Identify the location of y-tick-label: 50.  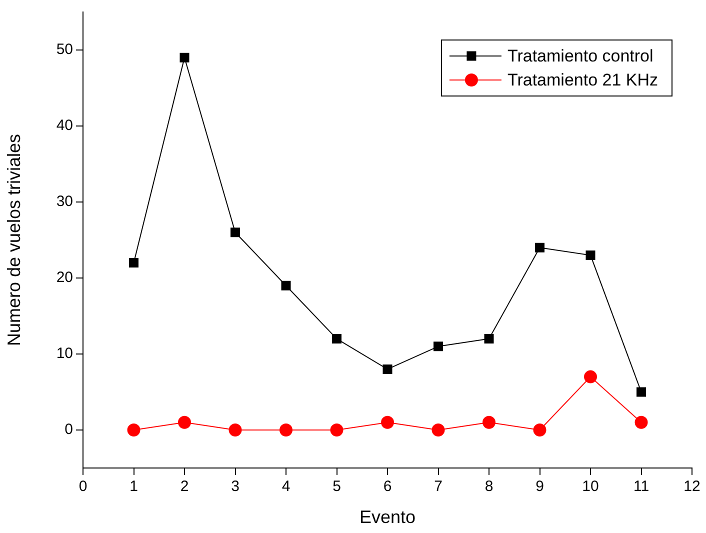
(64, 49).